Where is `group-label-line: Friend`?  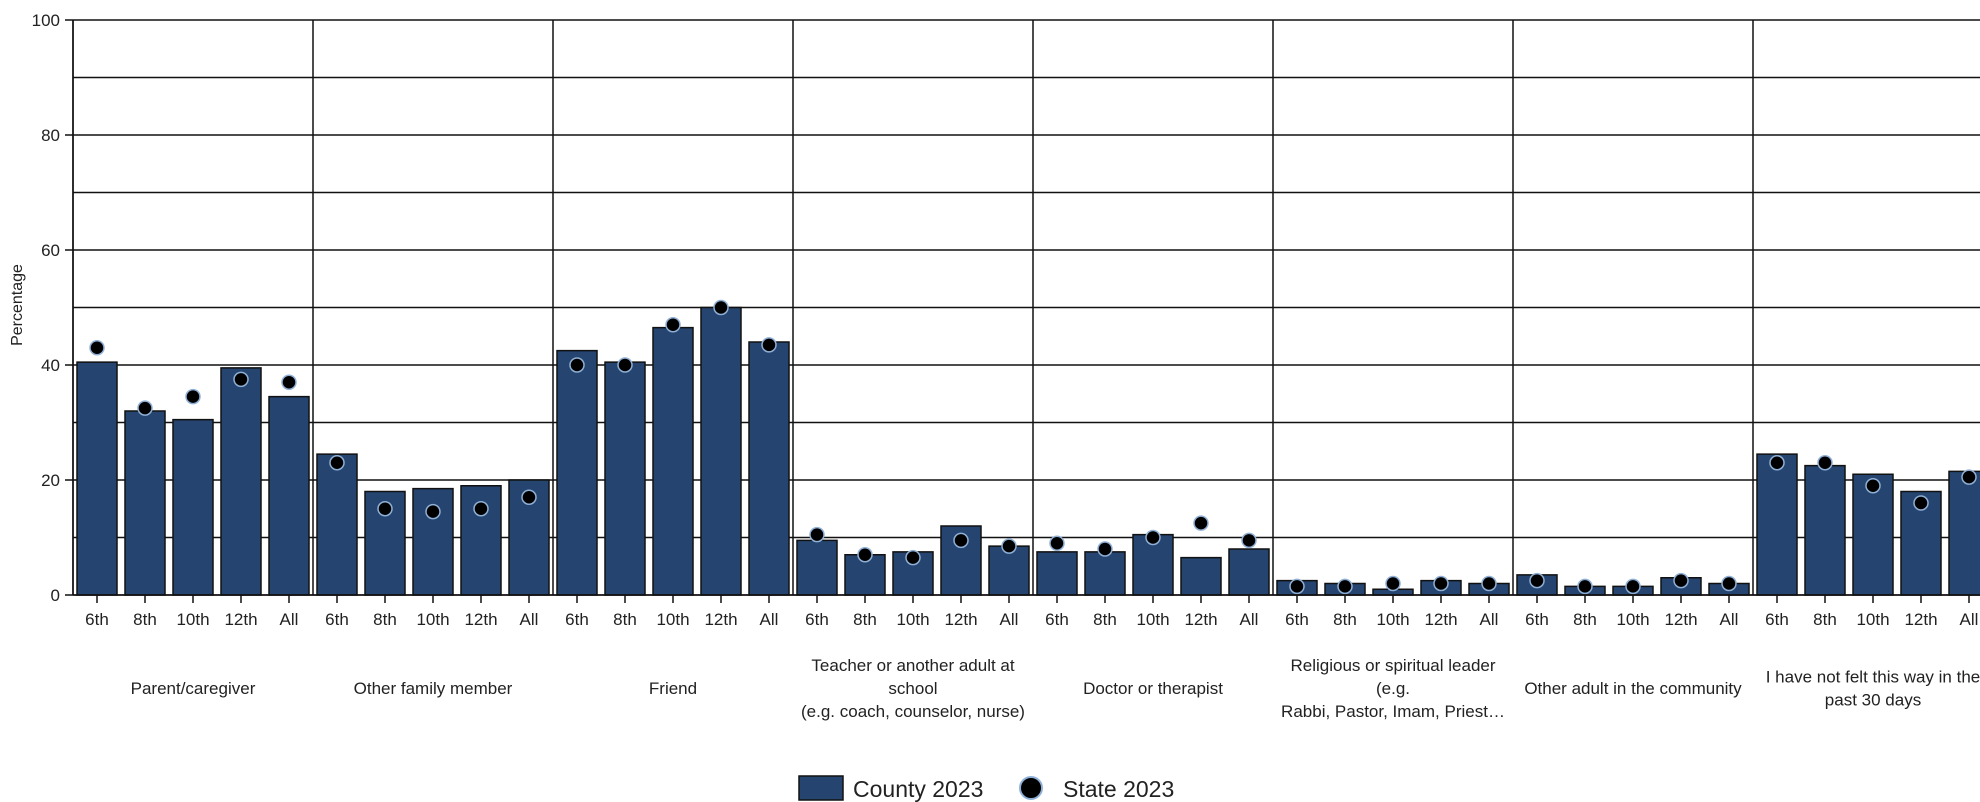
group-label-line: Friend is located at coordinates (673, 688).